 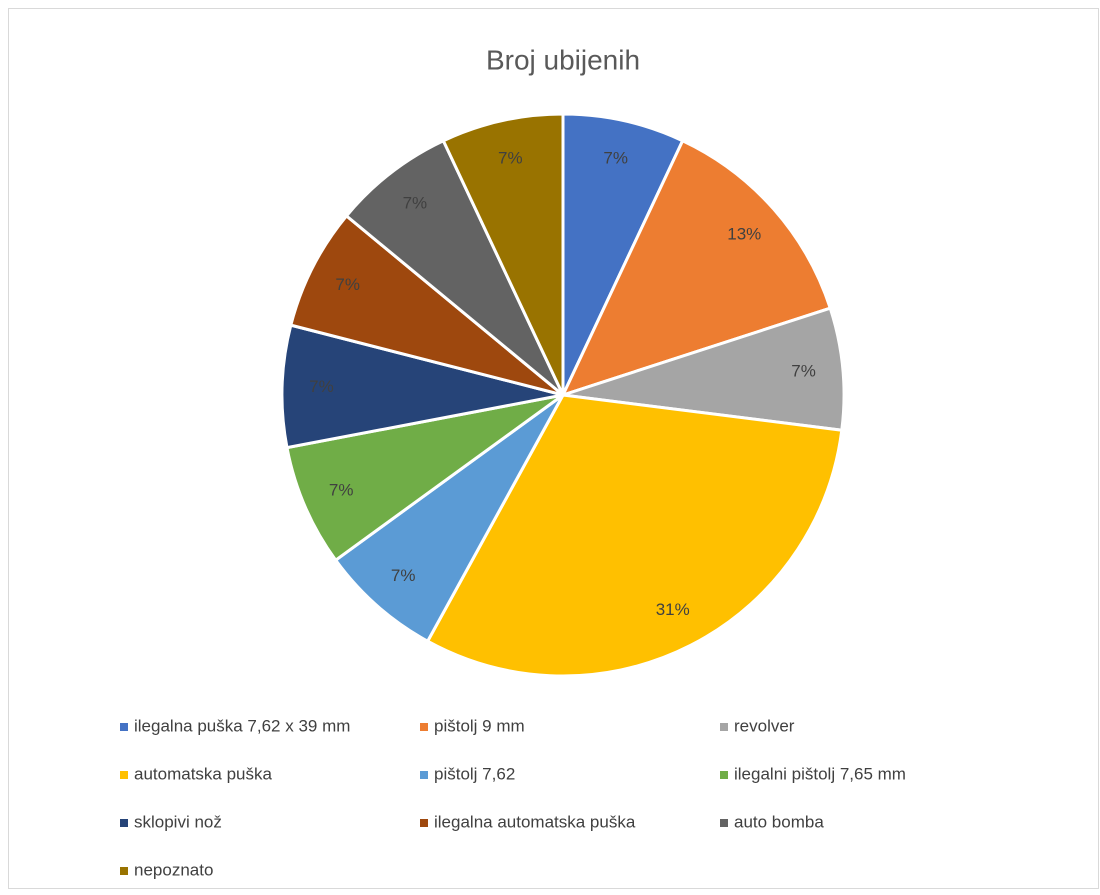 What do you see at coordinates (779, 821) in the screenshot?
I see `legend-label: auto bomba` at bounding box center [779, 821].